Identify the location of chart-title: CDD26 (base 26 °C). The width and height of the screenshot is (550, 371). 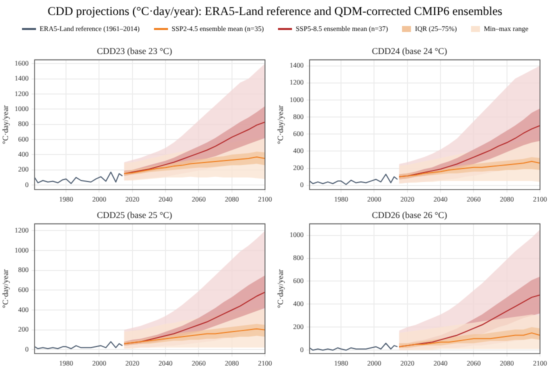
(410, 215).